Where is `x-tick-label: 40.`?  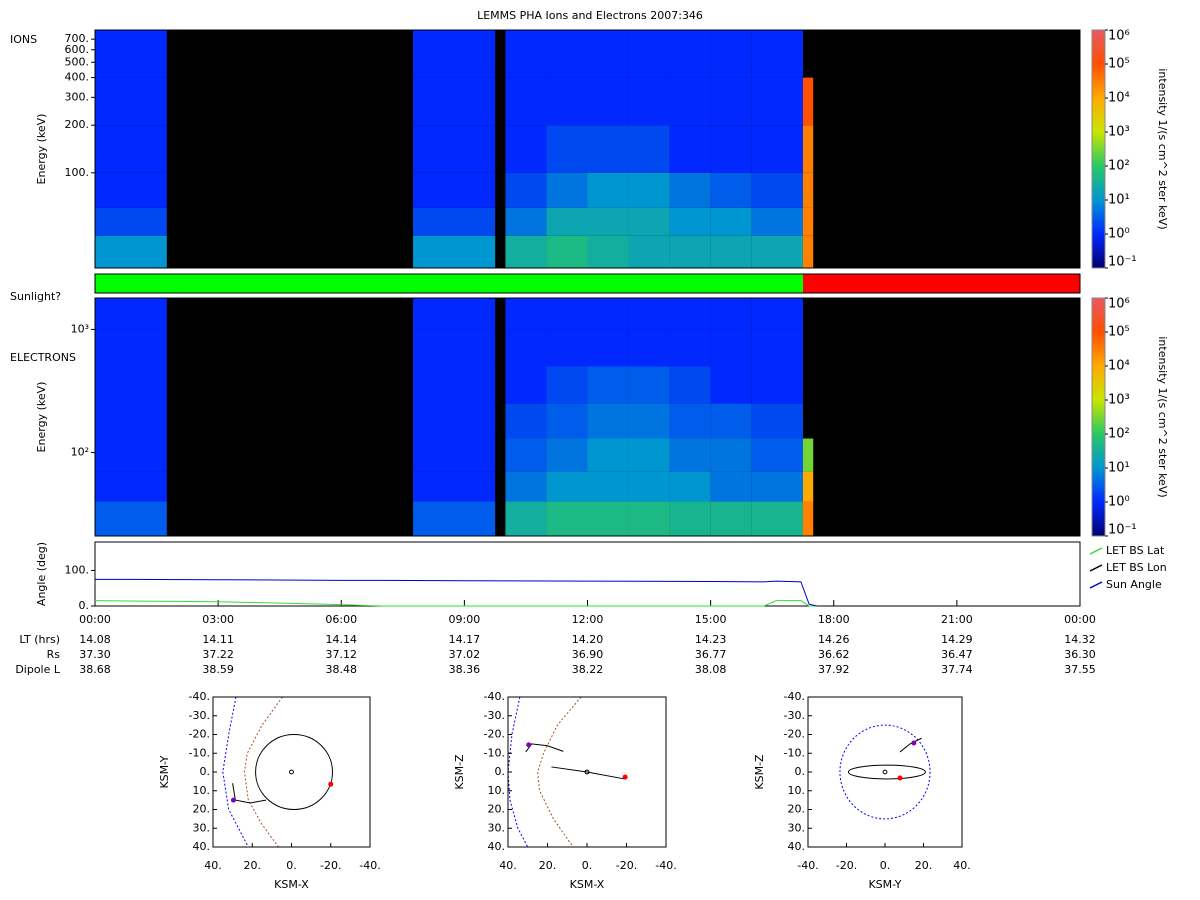
x-tick-label: 40. is located at coordinates (508, 865).